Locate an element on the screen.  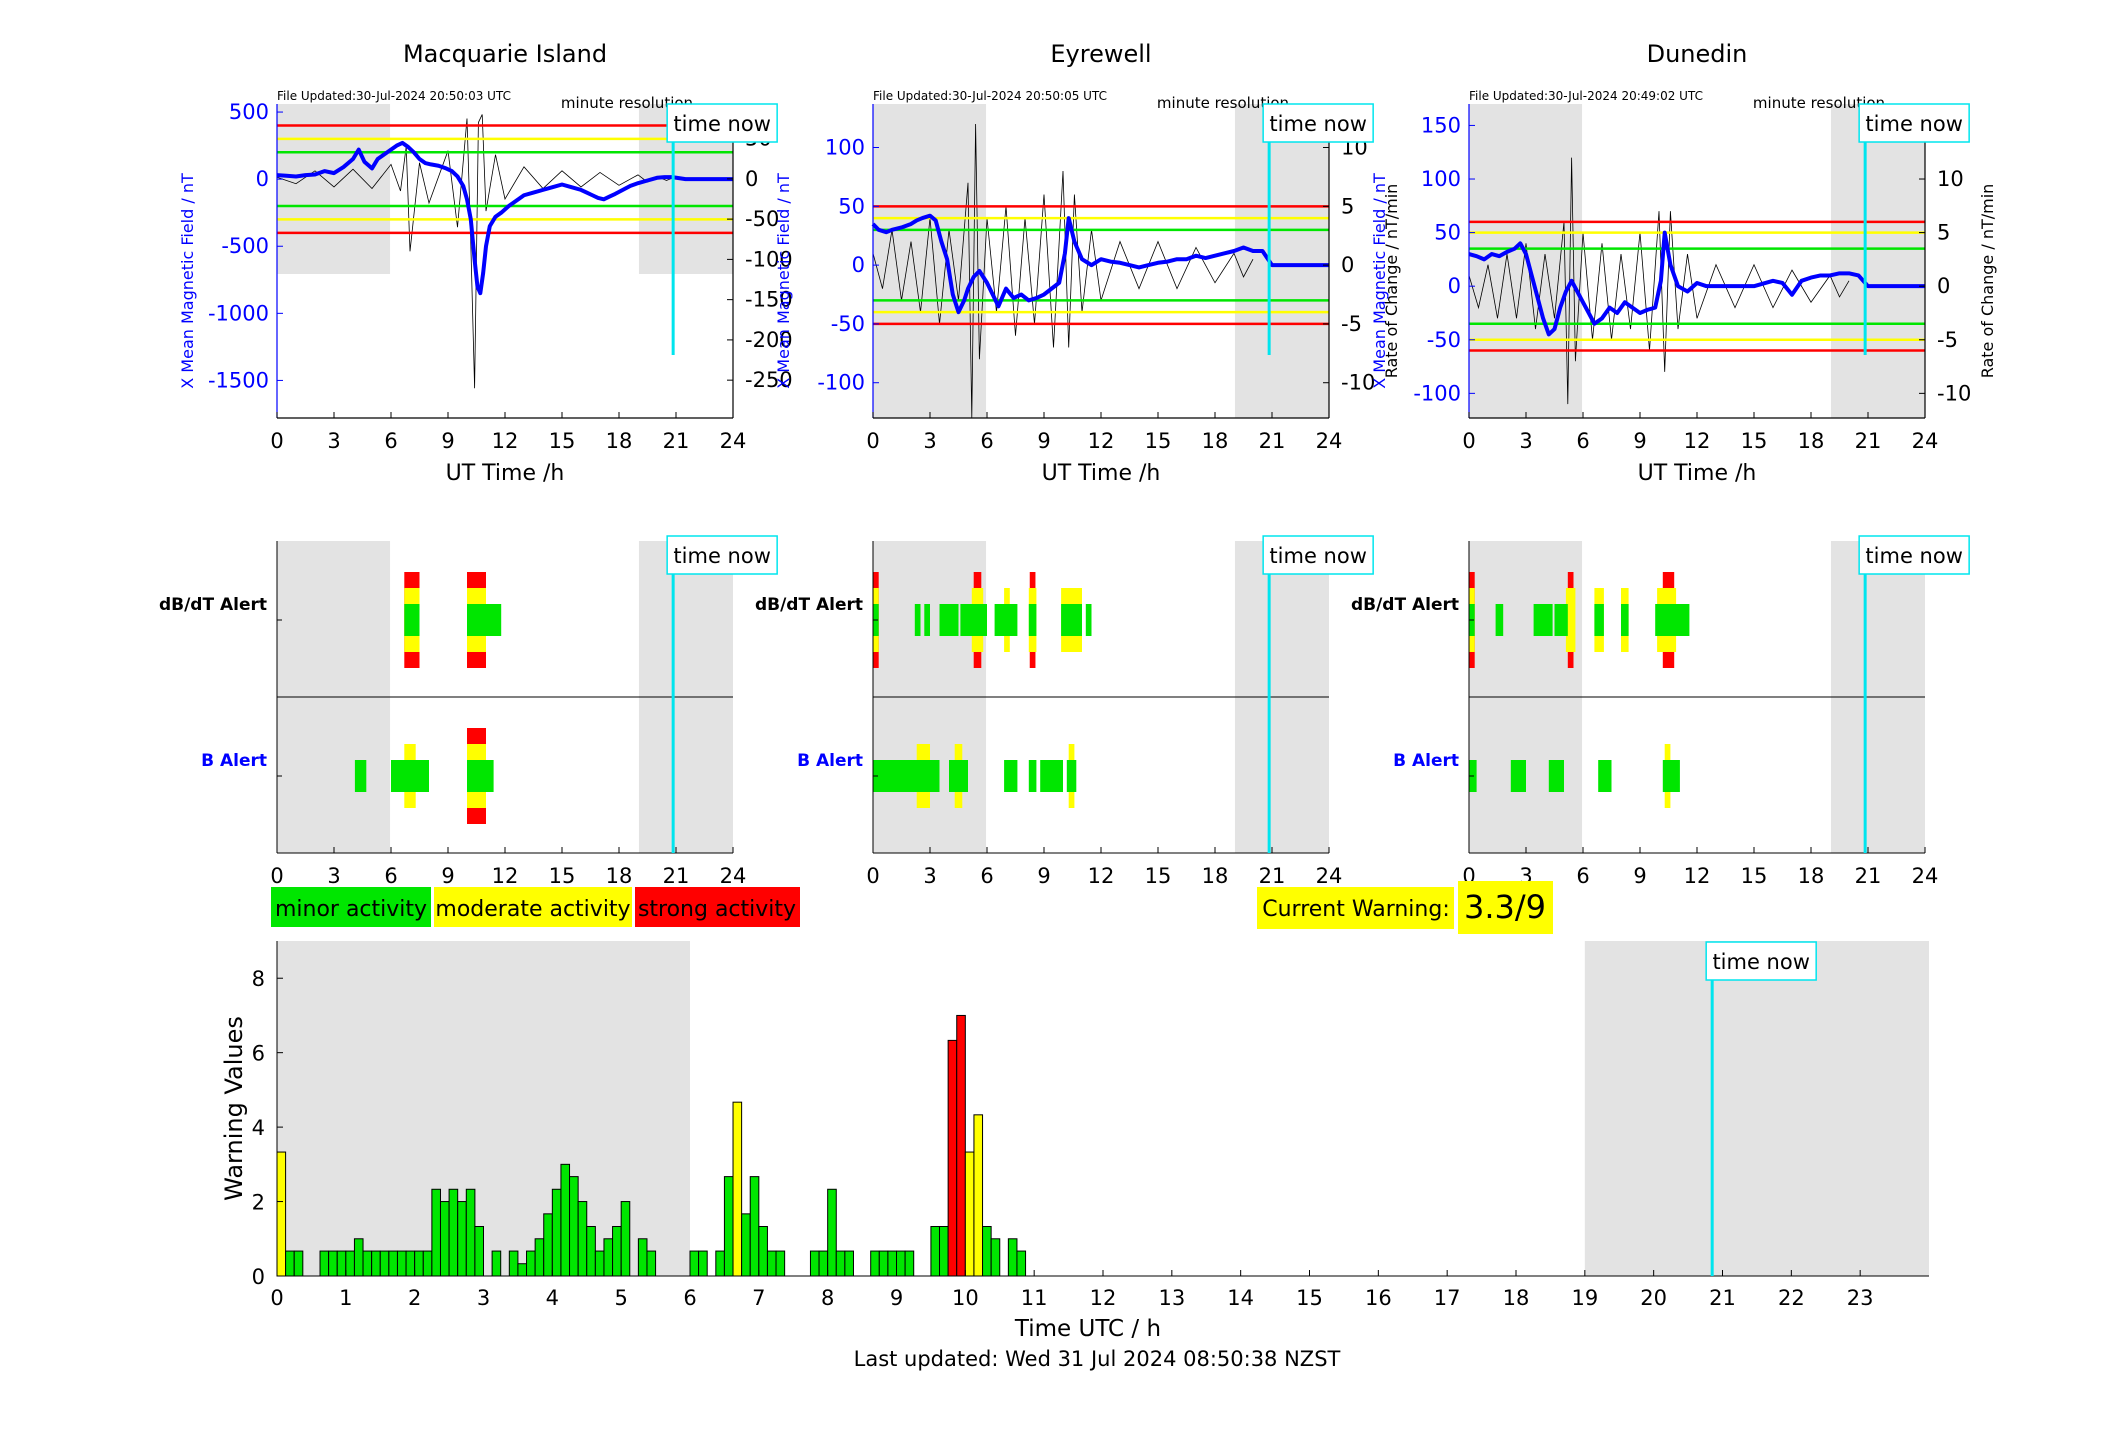
y-axis-label-left: X Mean Magnetic Field / nT is located at coordinates (187, 281).